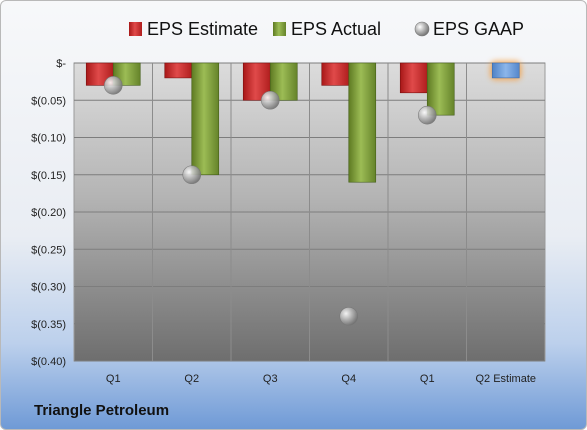 This screenshot has width=587, height=430. What do you see at coordinates (135, 29) in the screenshot?
I see `legend-swatch-eps-estimate` at bounding box center [135, 29].